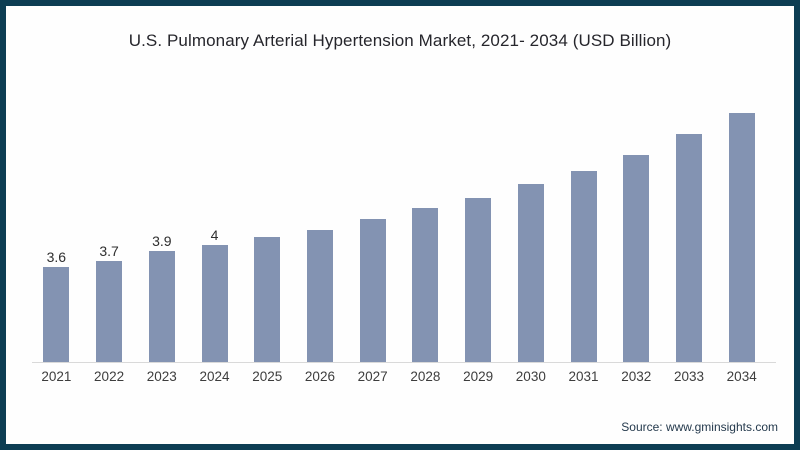  What do you see at coordinates (741, 376) in the screenshot?
I see `x-tick-2034: 2034` at bounding box center [741, 376].